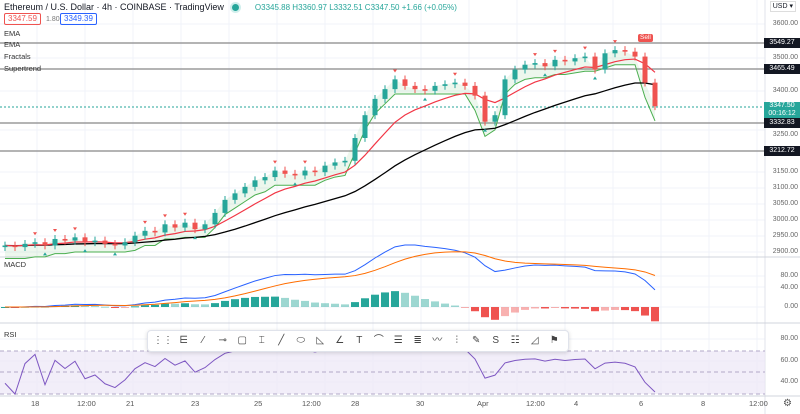 Image resolution: width=800 pixels, height=414 pixels. Describe the element at coordinates (12, 44) in the screenshot. I see `indicator-ema-2: EMA` at that location.